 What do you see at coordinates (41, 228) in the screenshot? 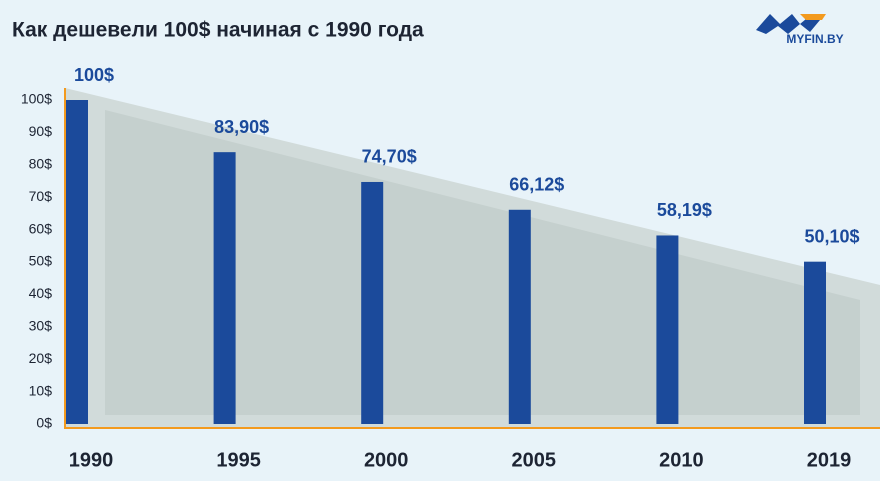
I see `y-tick-label: 60$` at bounding box center [41, 228].